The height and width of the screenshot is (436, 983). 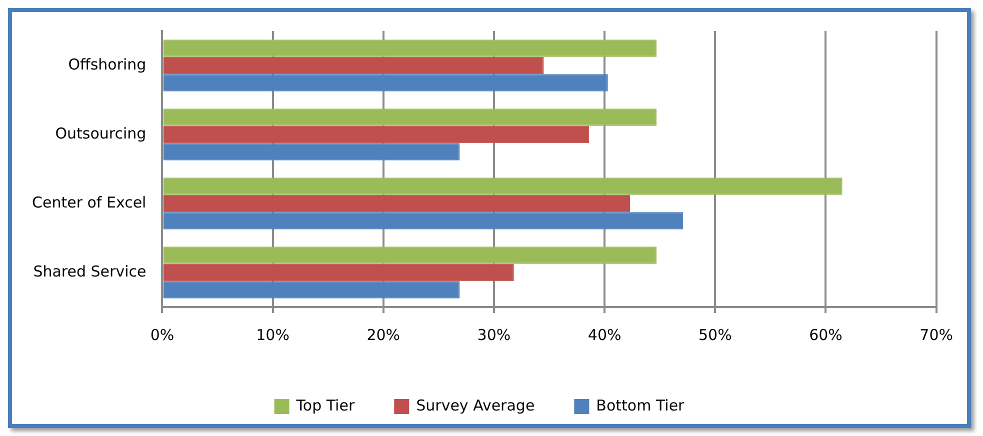 What do you see at coordinates (494, 335) in the screenshot?
I see `x-tick-label: 30%` at bounding box center [494, 335].